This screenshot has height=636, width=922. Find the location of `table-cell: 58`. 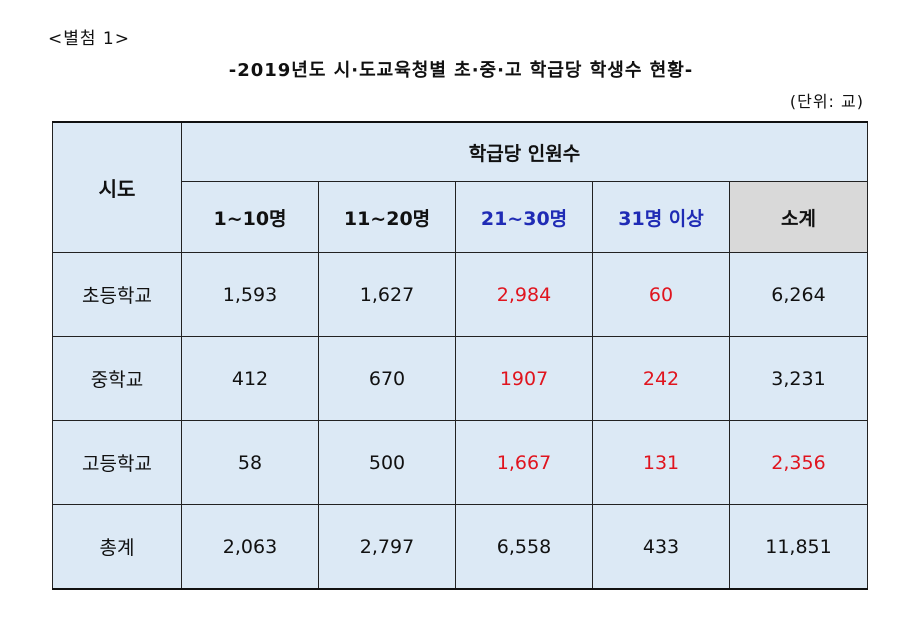

table-cell: 58 is located at coordinates (250, 462).